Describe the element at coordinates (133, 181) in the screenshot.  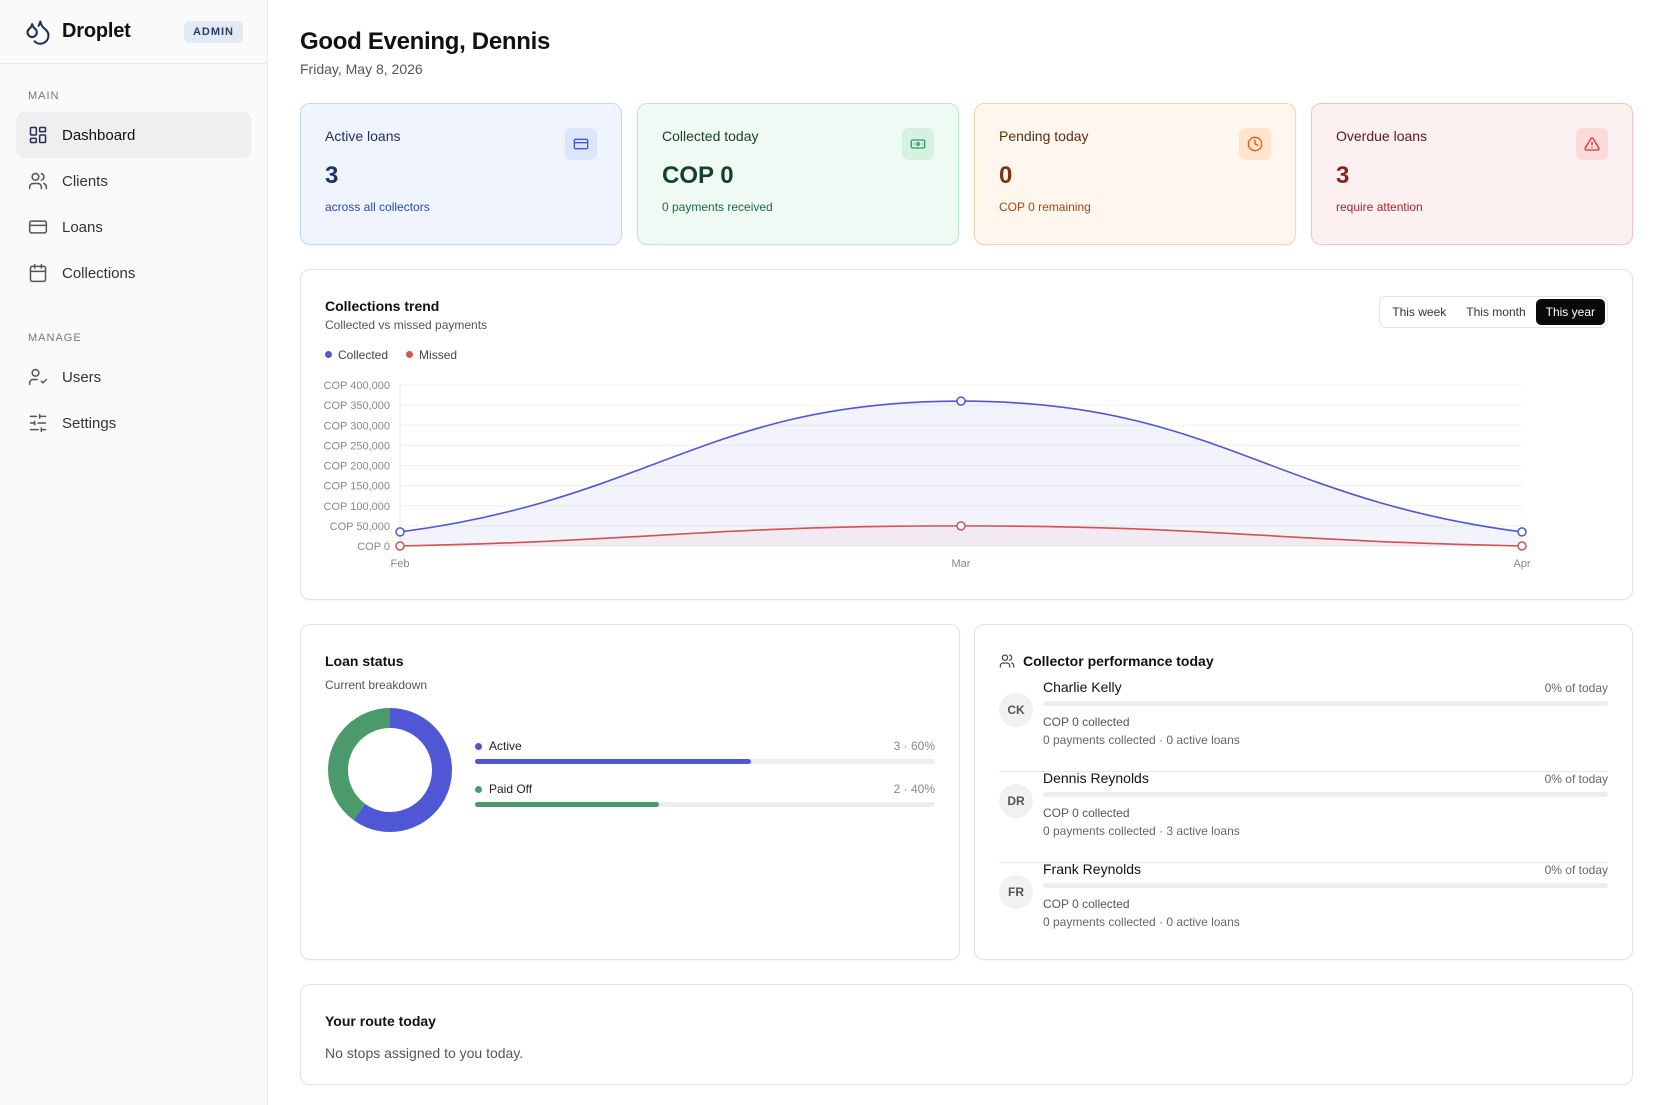
I see `sidebar-item-clients: Clients` at that location.